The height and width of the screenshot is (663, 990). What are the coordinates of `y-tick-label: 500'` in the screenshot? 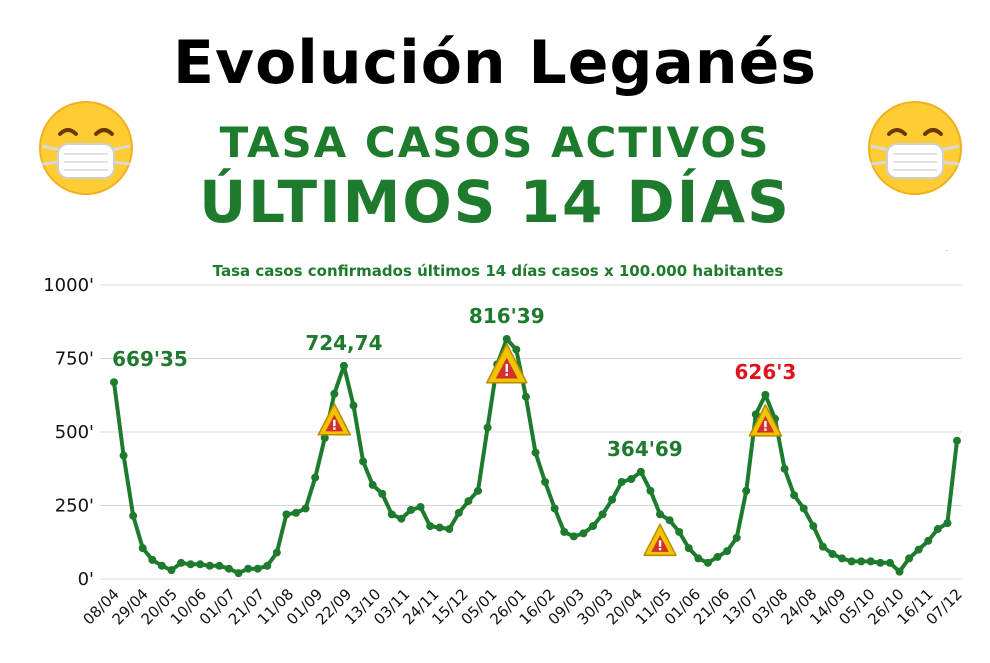 It's located at (74, 432).